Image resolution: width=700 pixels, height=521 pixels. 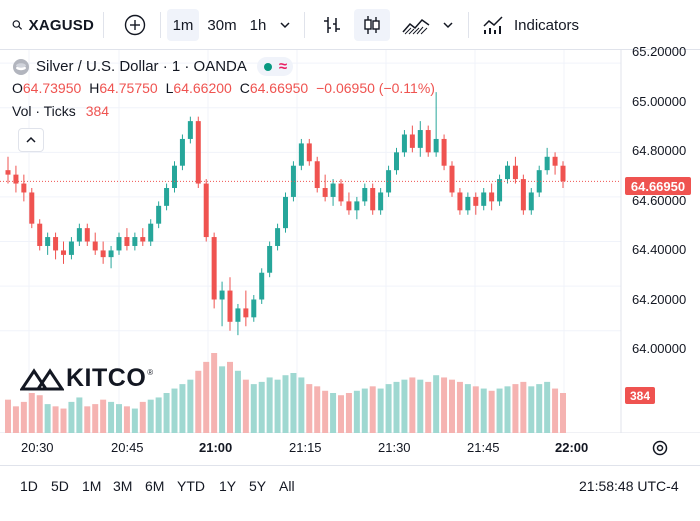 What do you see at coordinates (279, 88) in the screenshot?
I see `close-value: 64.66950` at bounding box center [279, 88].